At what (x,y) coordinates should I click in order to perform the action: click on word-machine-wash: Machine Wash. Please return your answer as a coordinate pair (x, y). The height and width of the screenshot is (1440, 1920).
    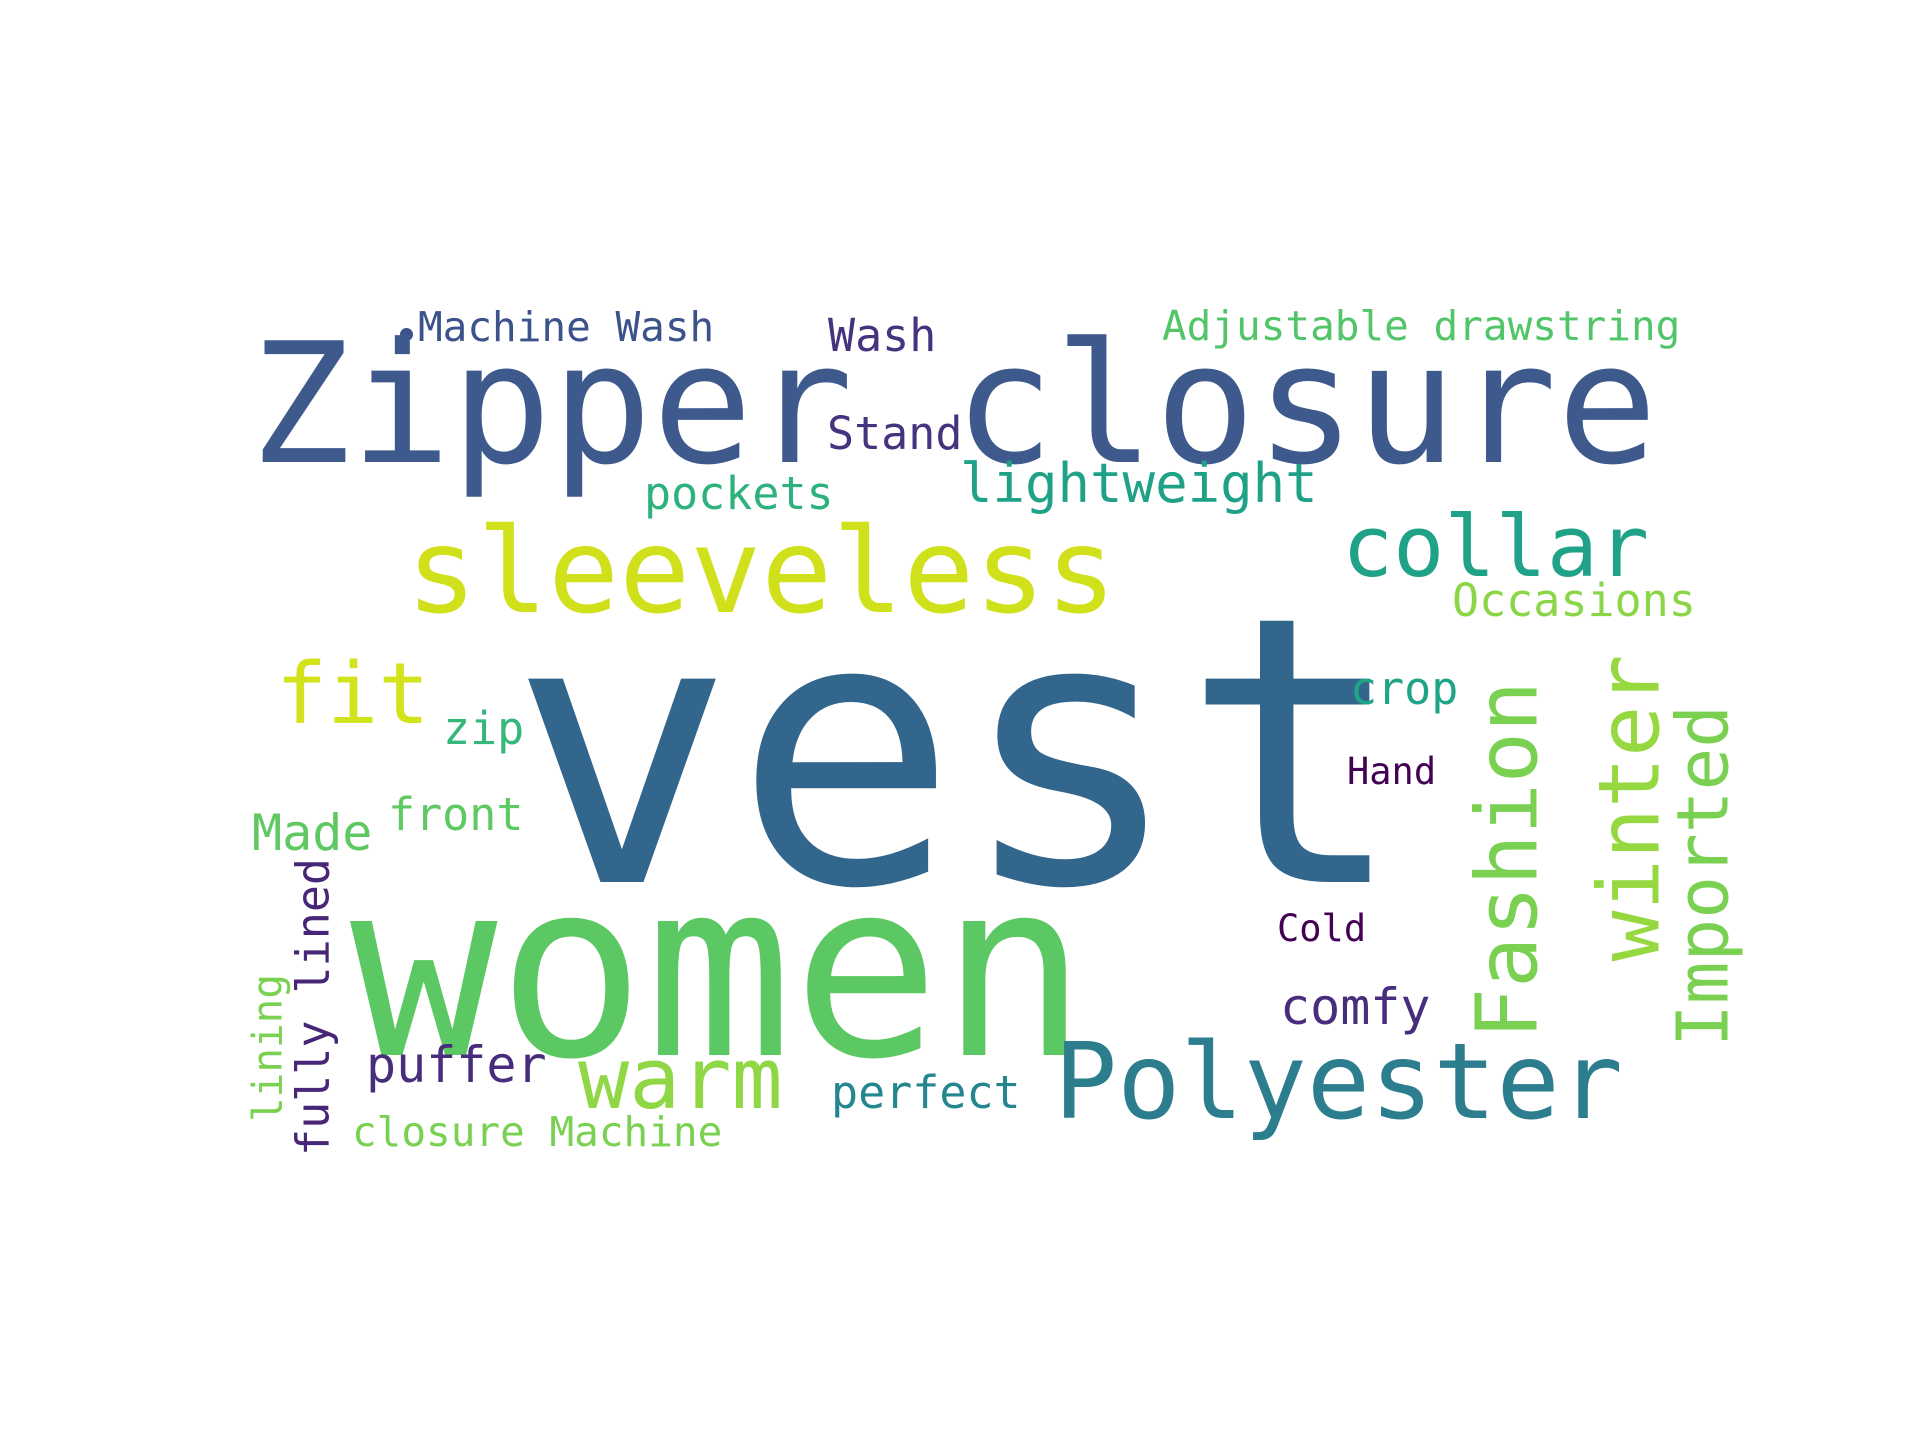
    Looking at the image, I should click on (566, 327).